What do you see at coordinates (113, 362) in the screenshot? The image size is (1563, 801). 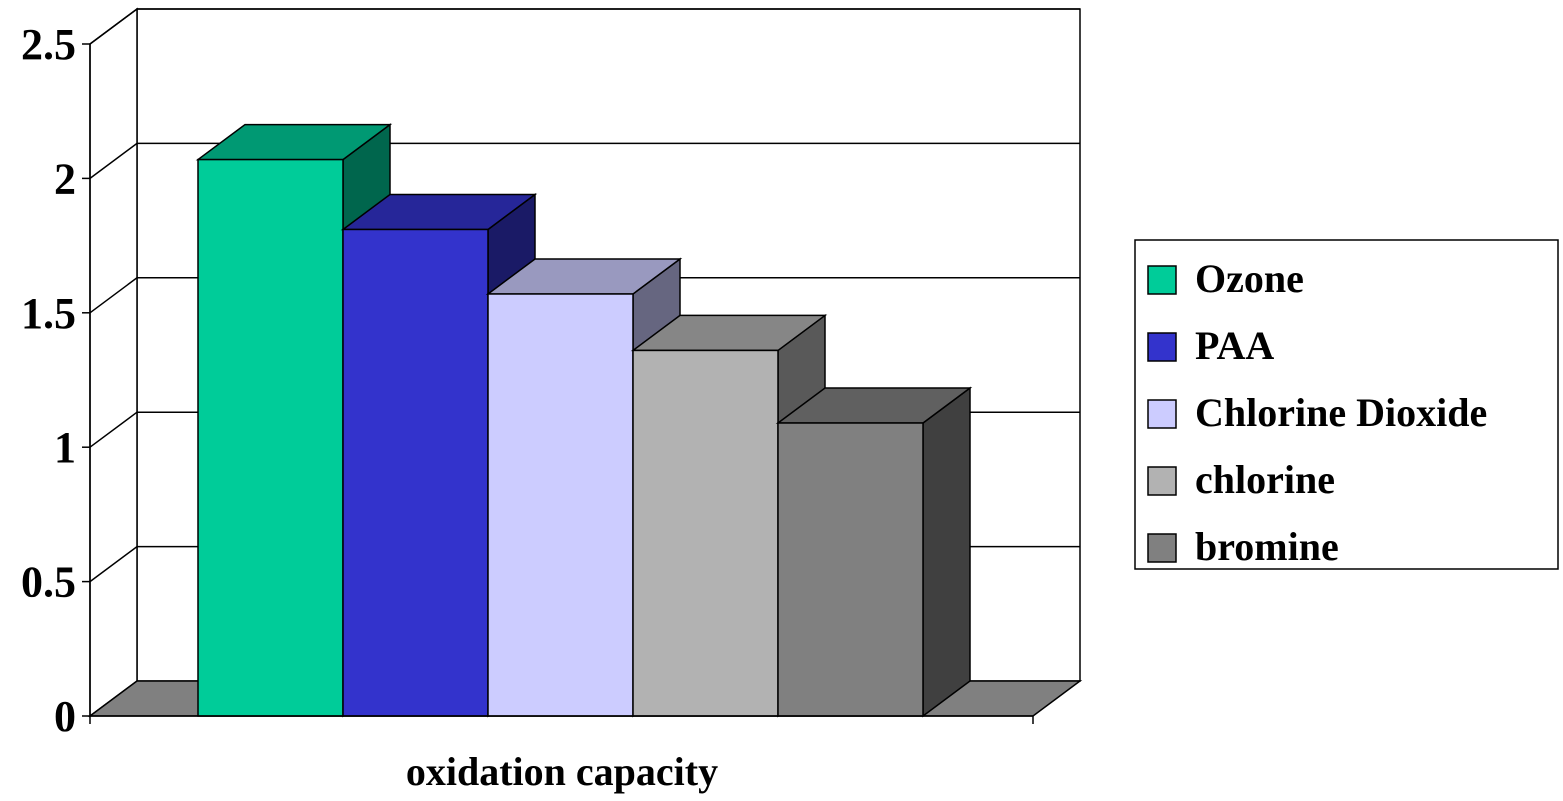 I see `side-wall` at bounding box center [113, 362].